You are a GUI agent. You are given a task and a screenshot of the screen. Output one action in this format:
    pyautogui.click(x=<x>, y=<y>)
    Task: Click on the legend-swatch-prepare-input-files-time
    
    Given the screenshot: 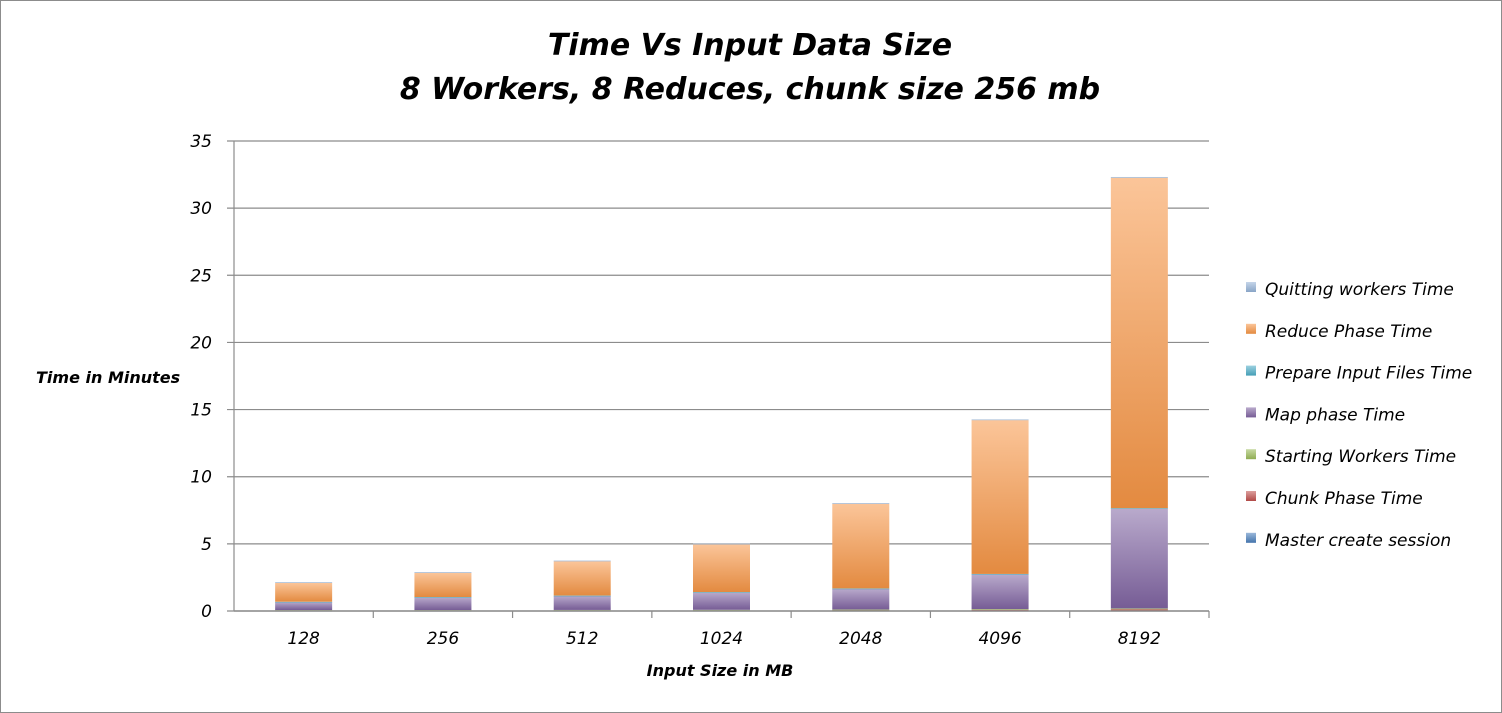 What is the action you would take?
    pyautogui.click(x=1251, y=370)
    